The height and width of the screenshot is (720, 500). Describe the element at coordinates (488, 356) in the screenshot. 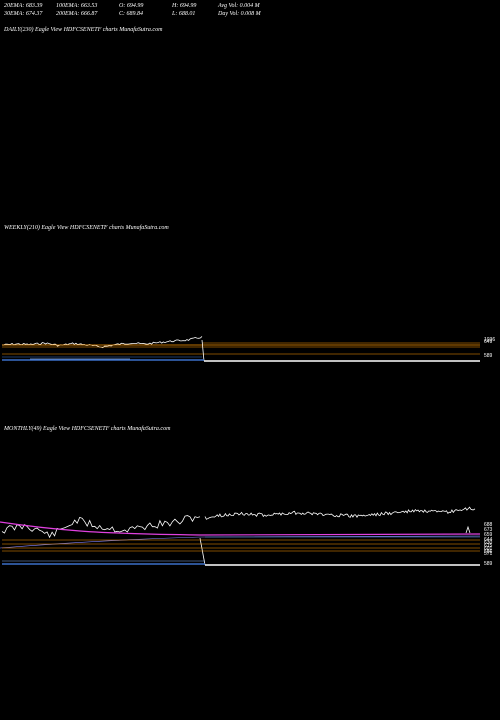

I see `weekly-tick-label: 589` at that location.